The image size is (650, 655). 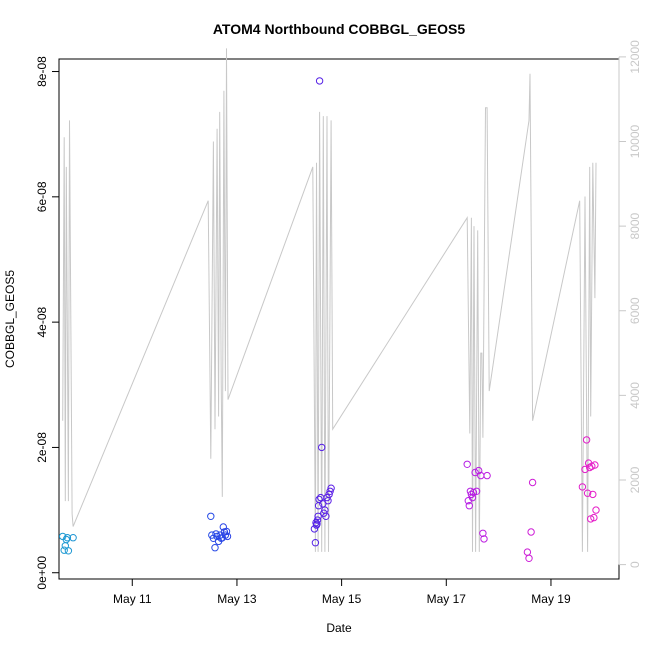 What do you see at coordinates (635, 141) in the screenshot?
I see `y2-tick-label: 10000` at bounding box center [635, 141].